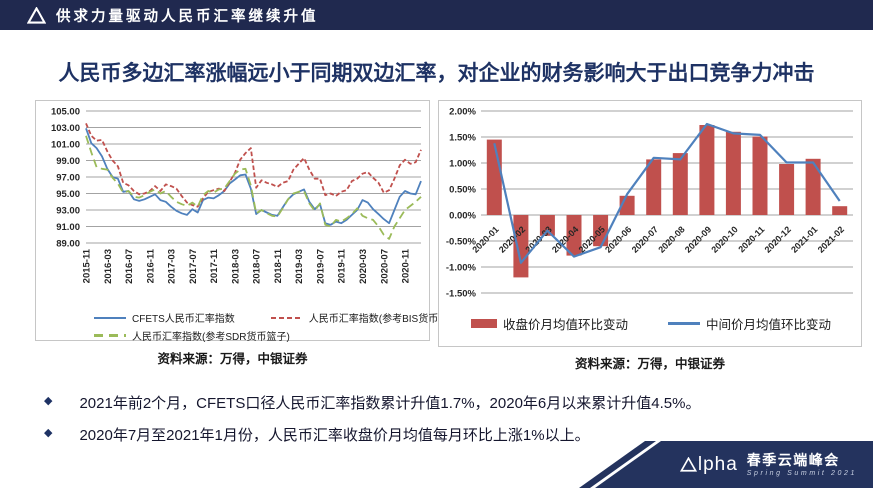 This screenshot has width=873, height=488. I want to click on svg-text: -0.50%, so click(461, 242).